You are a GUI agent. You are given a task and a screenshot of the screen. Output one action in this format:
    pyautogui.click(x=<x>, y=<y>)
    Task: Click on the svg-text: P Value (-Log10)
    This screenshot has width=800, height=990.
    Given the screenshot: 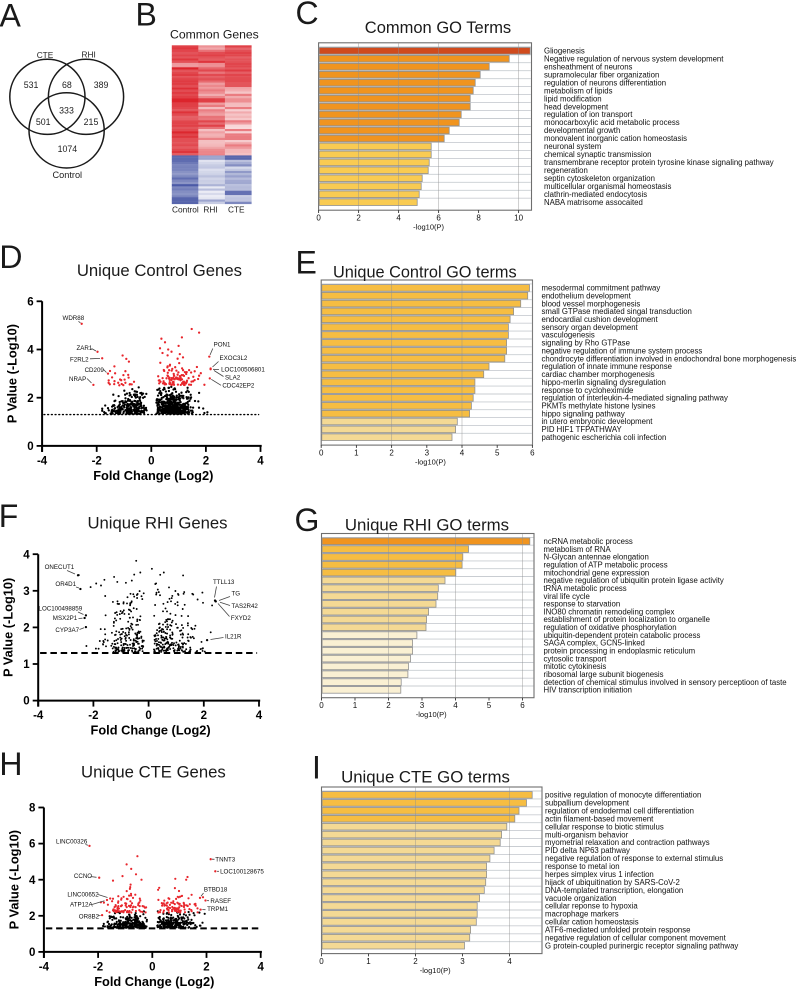 What is the action you would take?
    pyautogui.click(x=13, y=879)
    